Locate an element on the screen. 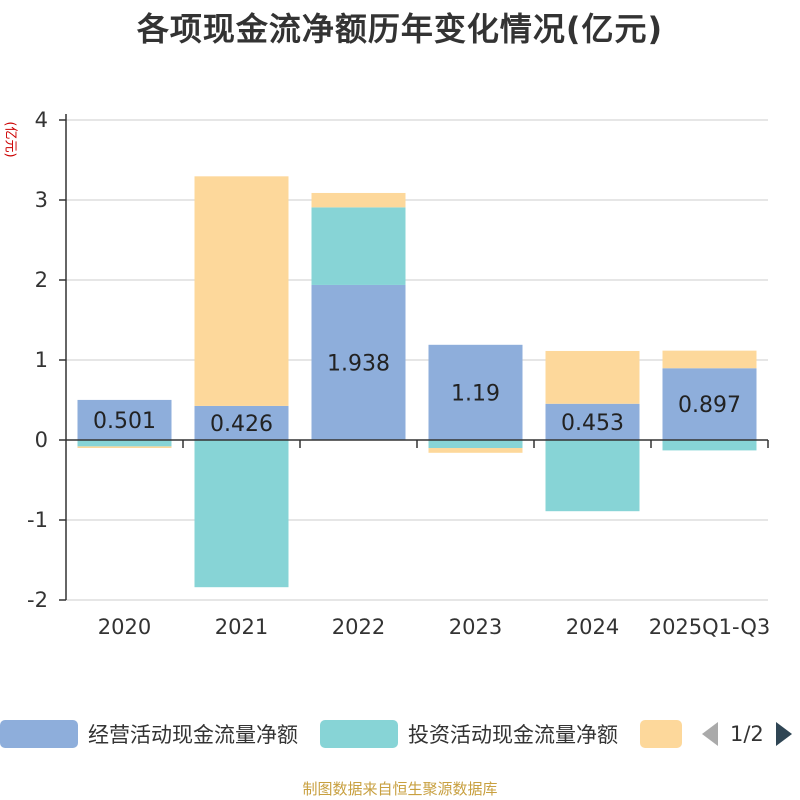 The image size is (800, 800). x-tick-label: 2024 is located at coordinates (592, 627).